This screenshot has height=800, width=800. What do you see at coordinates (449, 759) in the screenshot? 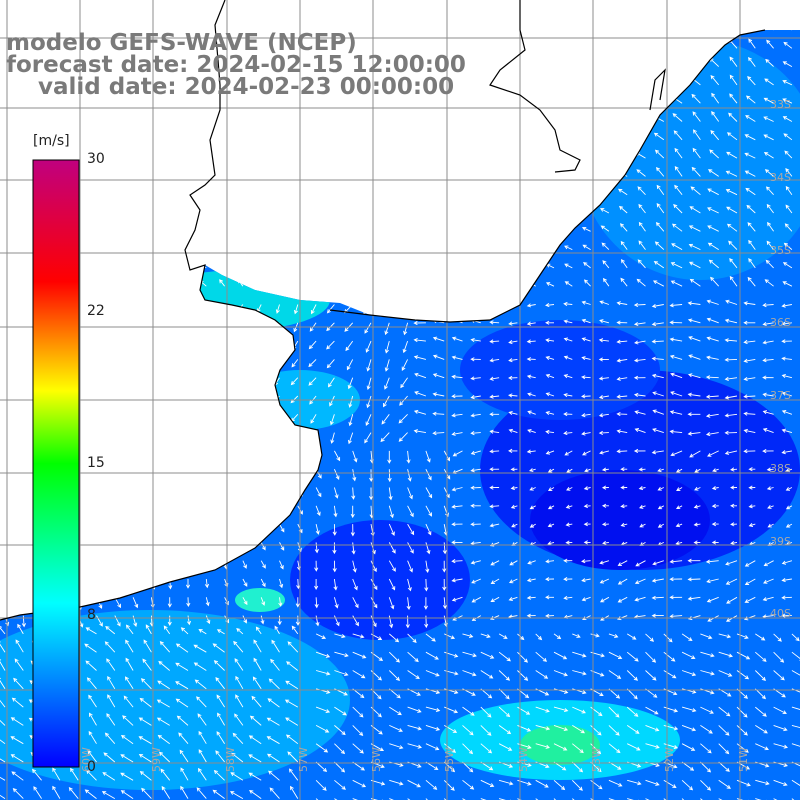
I see `lon-label: 55W` at bounding box center [449, 759].